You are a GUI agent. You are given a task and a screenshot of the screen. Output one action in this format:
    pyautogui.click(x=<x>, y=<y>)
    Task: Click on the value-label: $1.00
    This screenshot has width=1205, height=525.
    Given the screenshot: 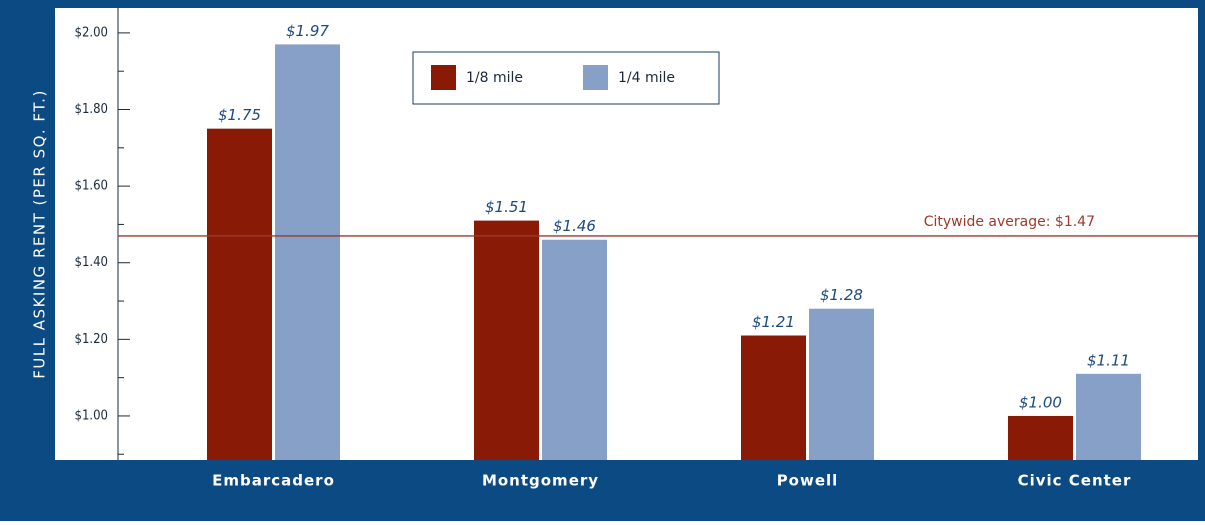 What is the action you would take?
    pyautogui.click(x=1040, y=402)
    